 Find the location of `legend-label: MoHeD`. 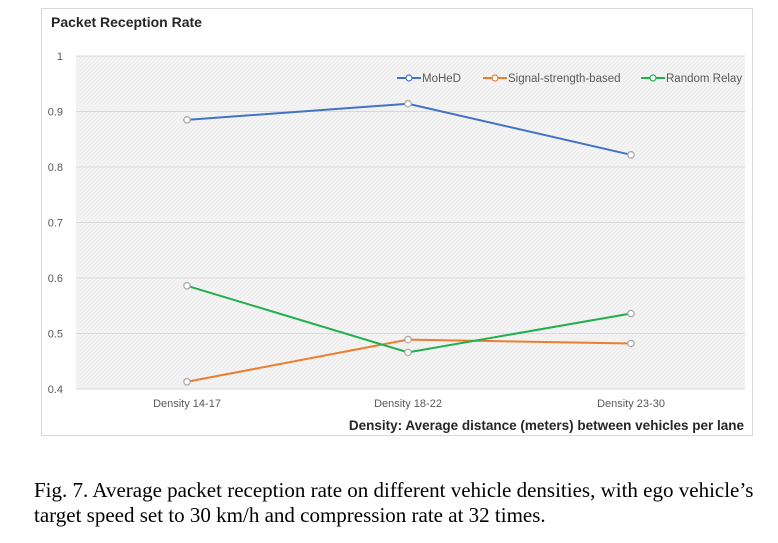

legend-label: MoHeD is located at coordinates (441, 79).